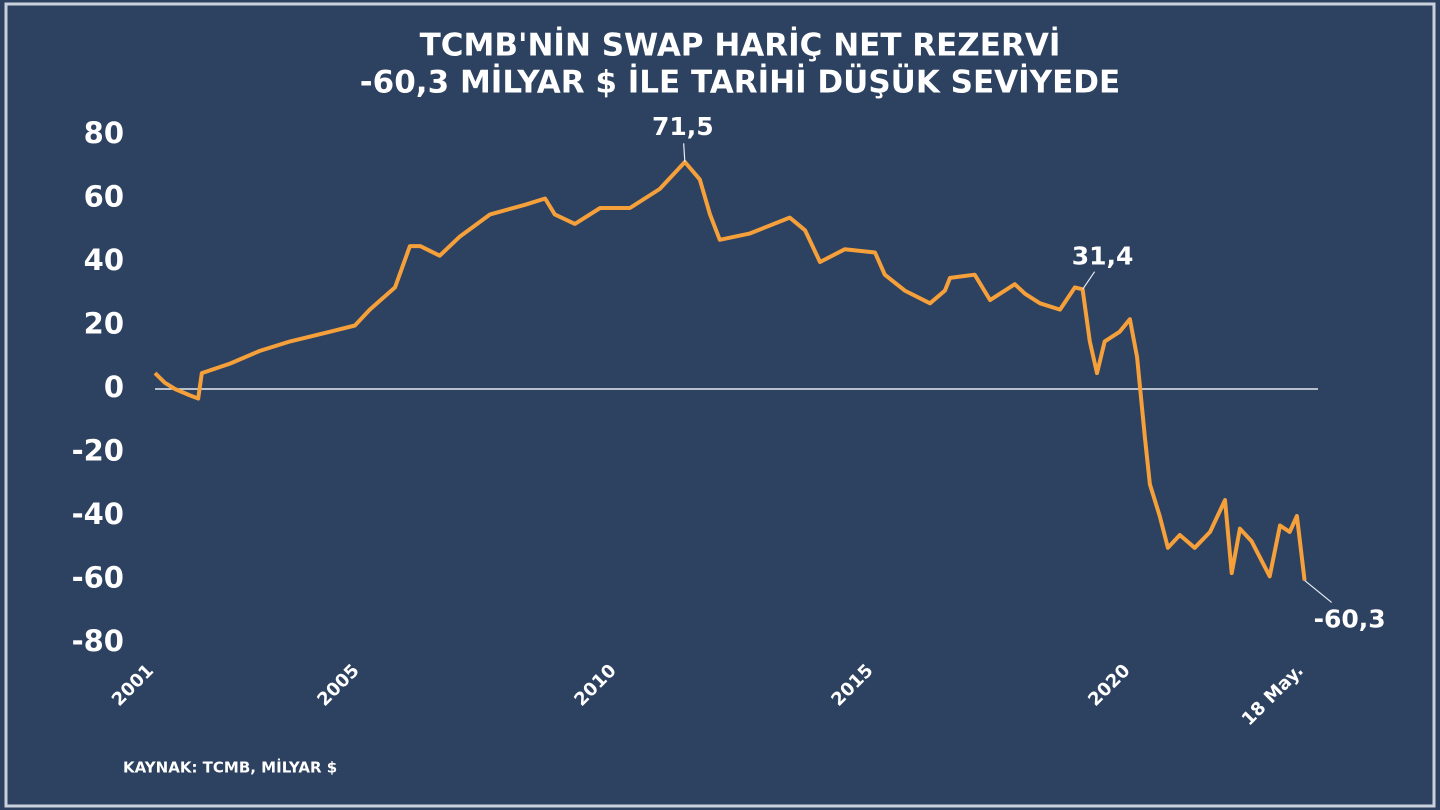 The image size is (1440, 810). I want to click on y-tick-label: -40, so click(98, 514).